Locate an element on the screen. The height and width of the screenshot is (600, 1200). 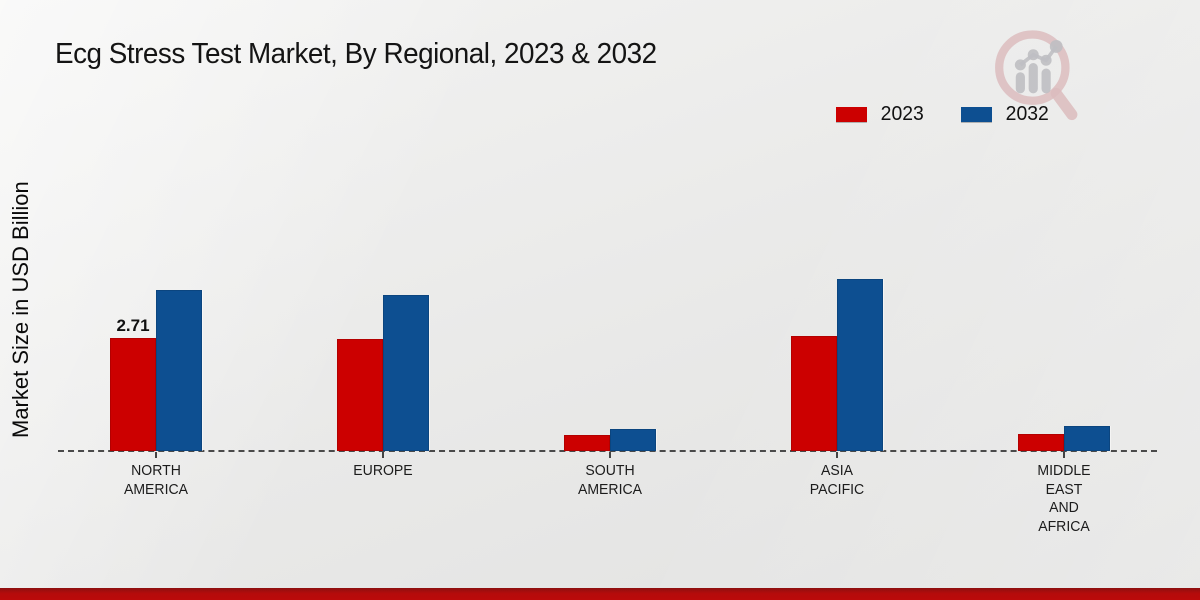
legend: 2023 2032 is located at coordinates (942, 114).